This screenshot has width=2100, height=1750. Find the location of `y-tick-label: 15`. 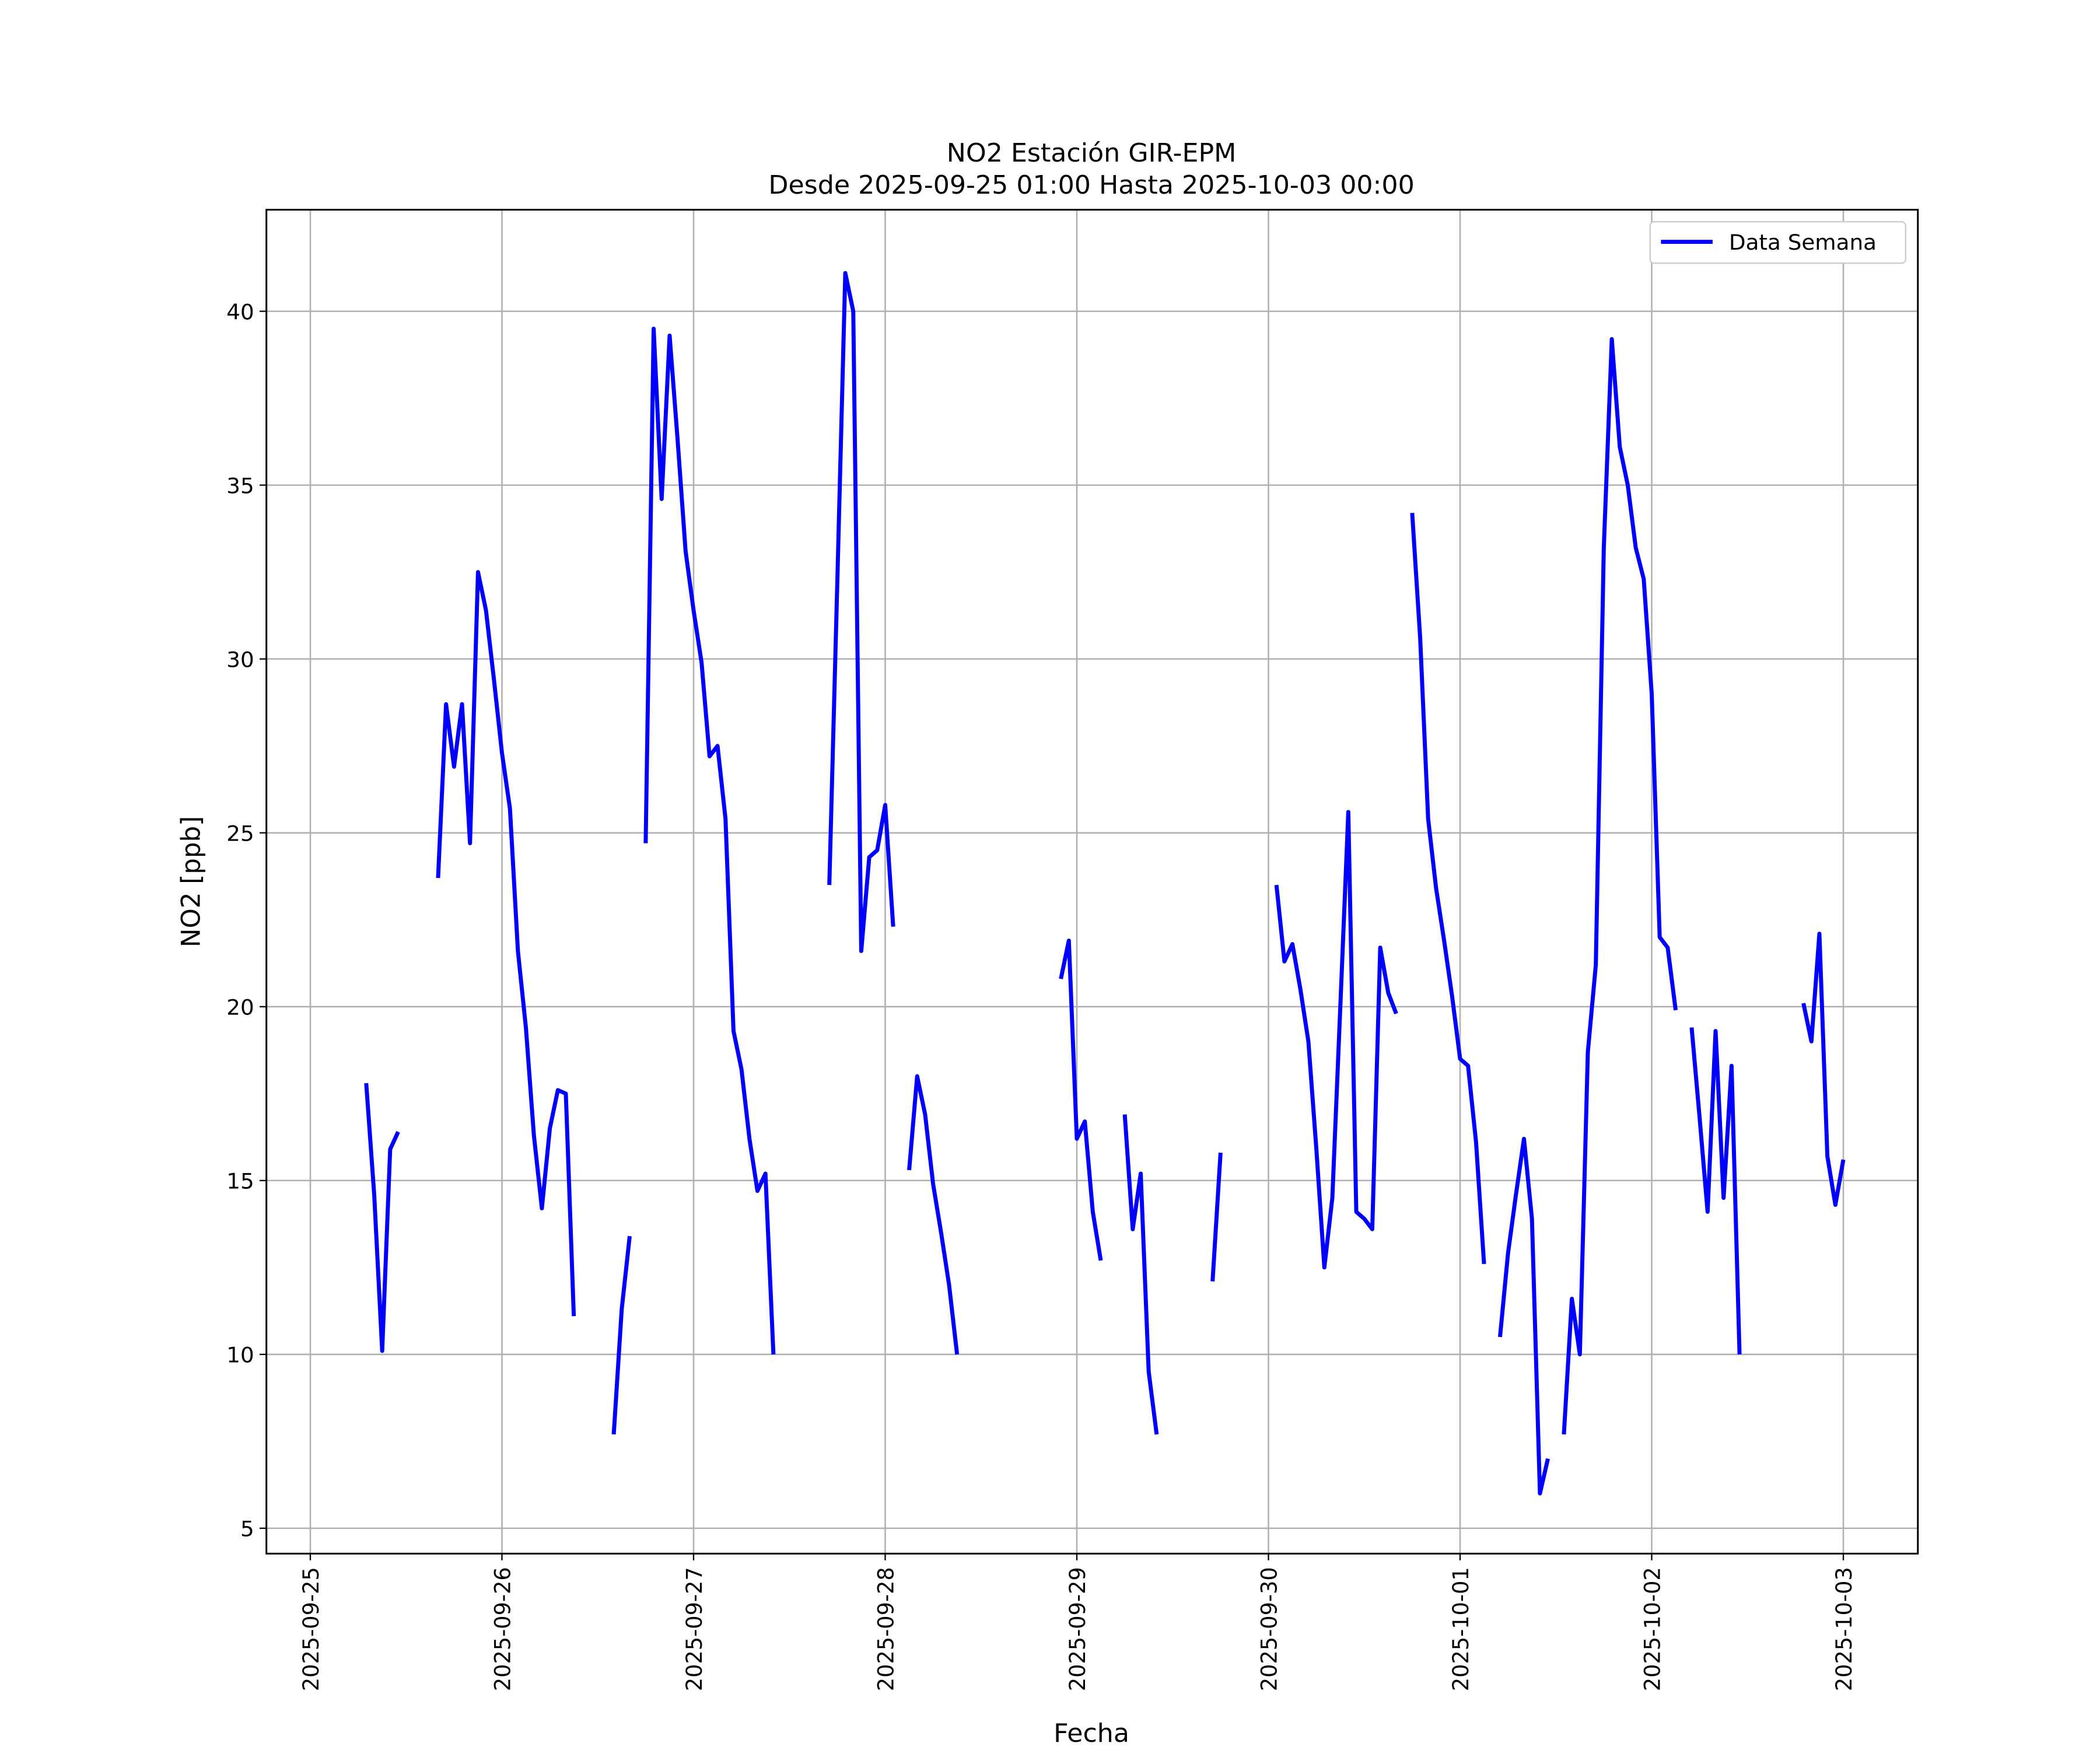

y-tick-label: 15 is located at coordinates (240, 1181).